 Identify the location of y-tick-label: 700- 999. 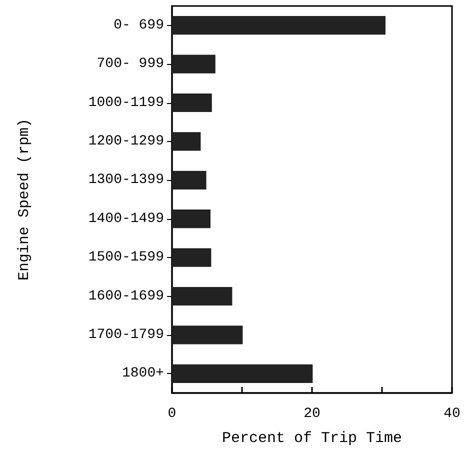
(130, 64).